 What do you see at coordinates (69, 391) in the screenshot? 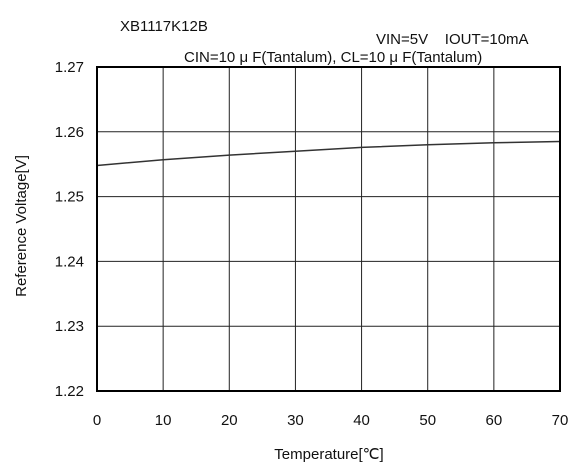
I see `y-tick-label: 1.22` at bounding box center [69, 391].